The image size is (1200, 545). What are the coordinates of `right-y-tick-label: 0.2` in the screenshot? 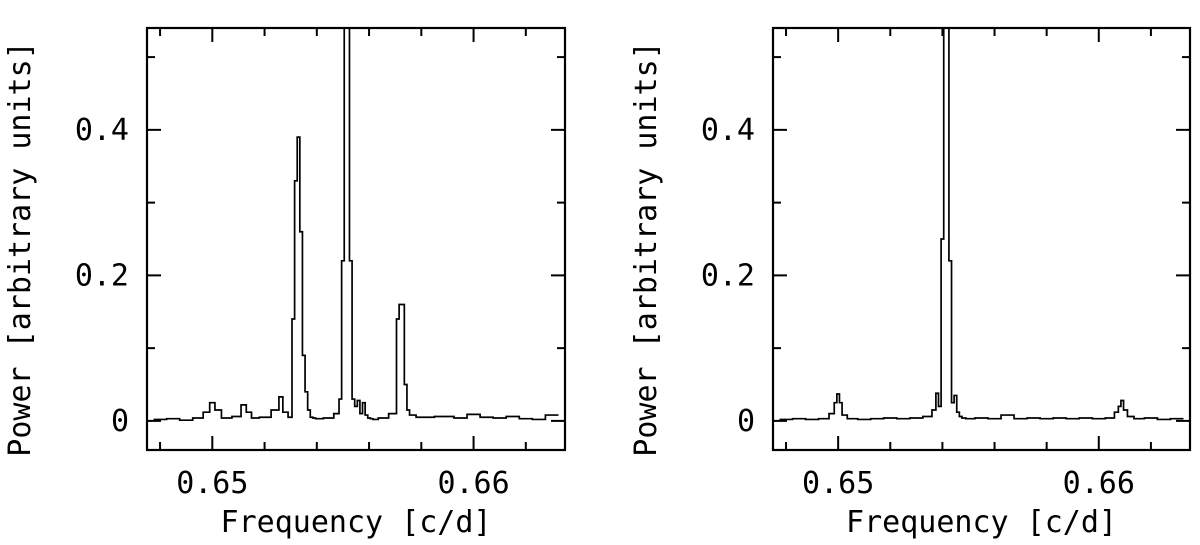 It's located at (728, 275).